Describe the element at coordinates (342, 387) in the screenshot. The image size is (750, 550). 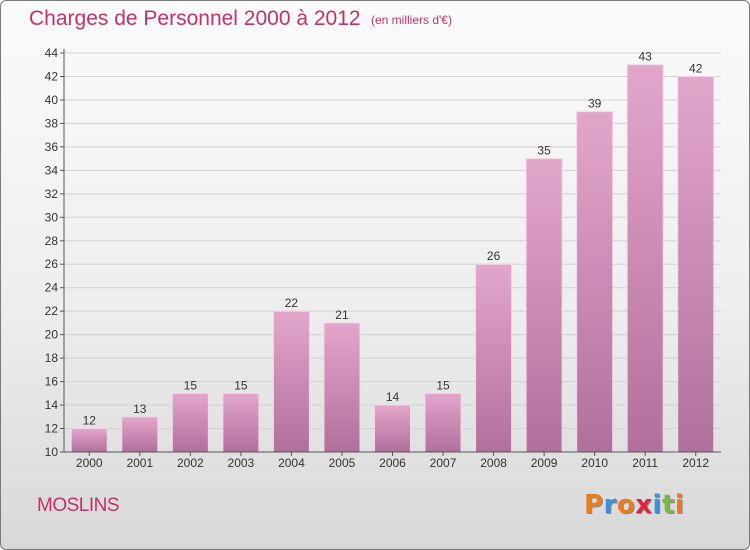
I see `bar-2005` at that location.